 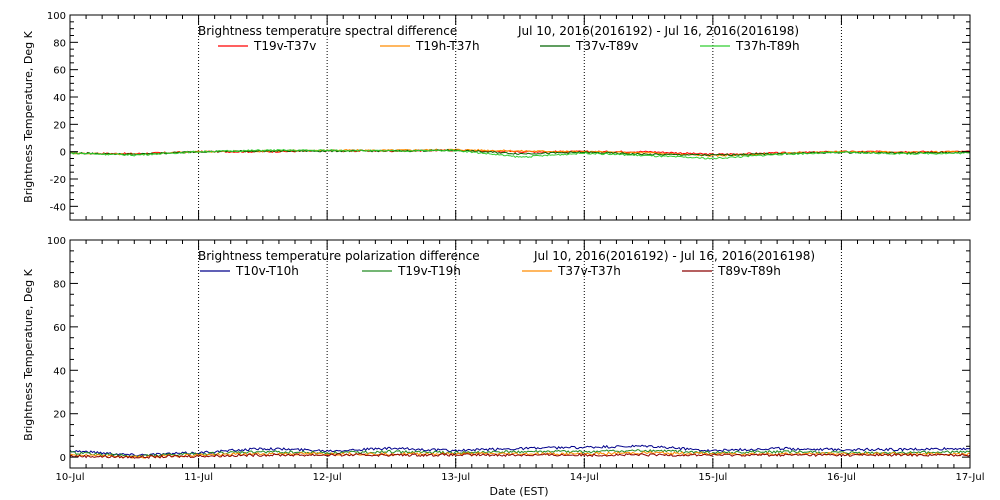 What do you see at coordinates (447, 46) in the screenshot?
I see `legend-label: T19h-T37h` at bounding box center [447, 46].